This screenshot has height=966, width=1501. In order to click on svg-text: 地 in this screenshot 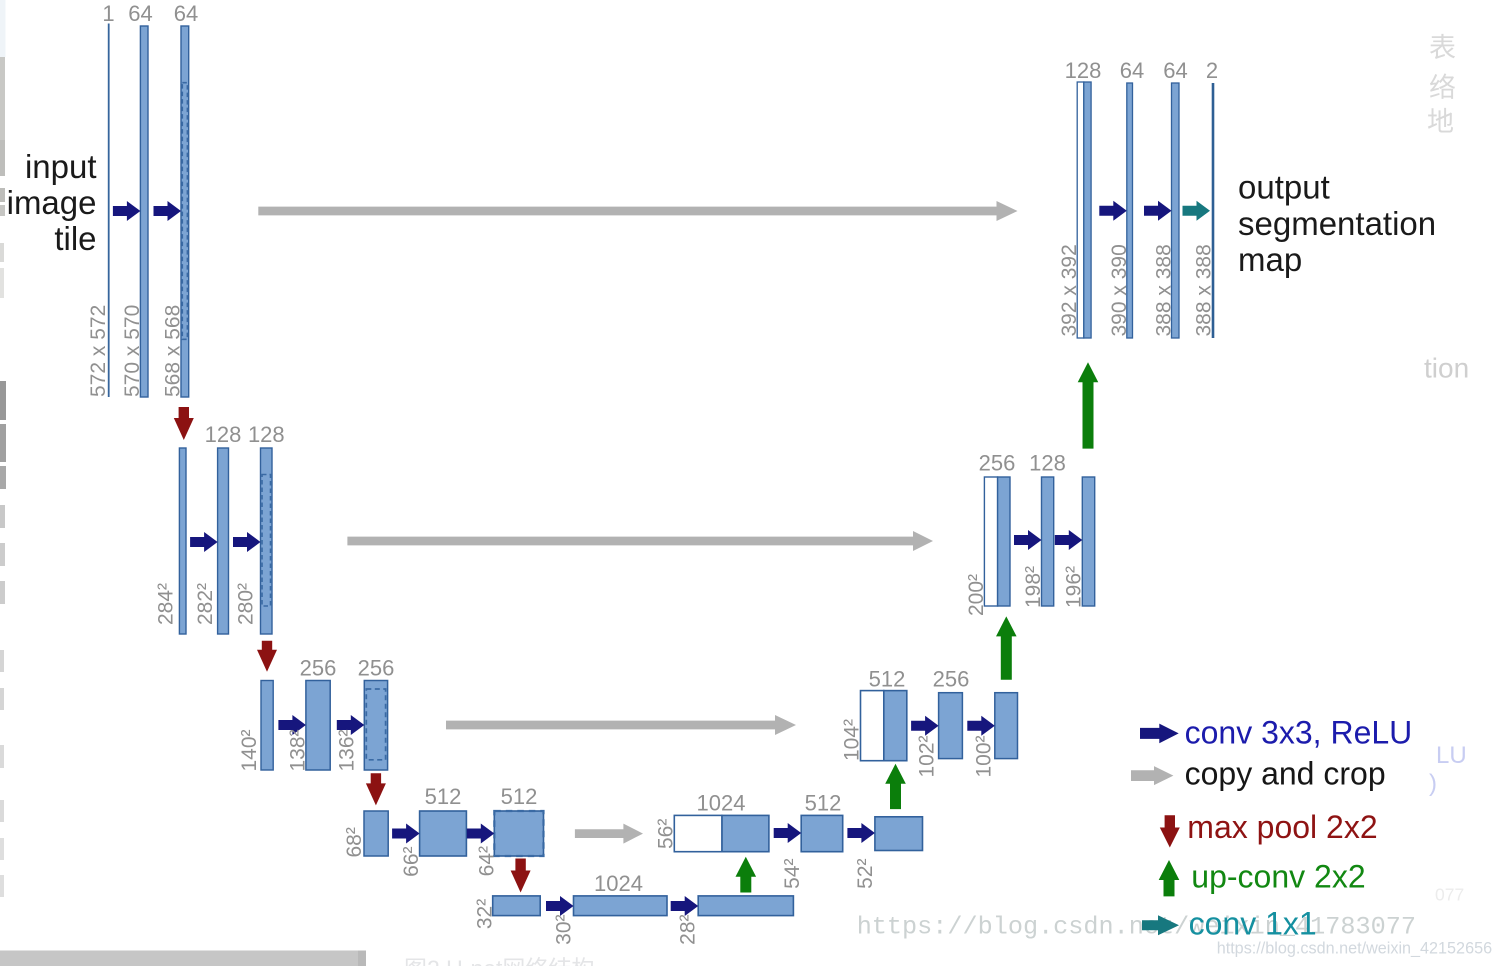, I will do `click(1440, 122)`.